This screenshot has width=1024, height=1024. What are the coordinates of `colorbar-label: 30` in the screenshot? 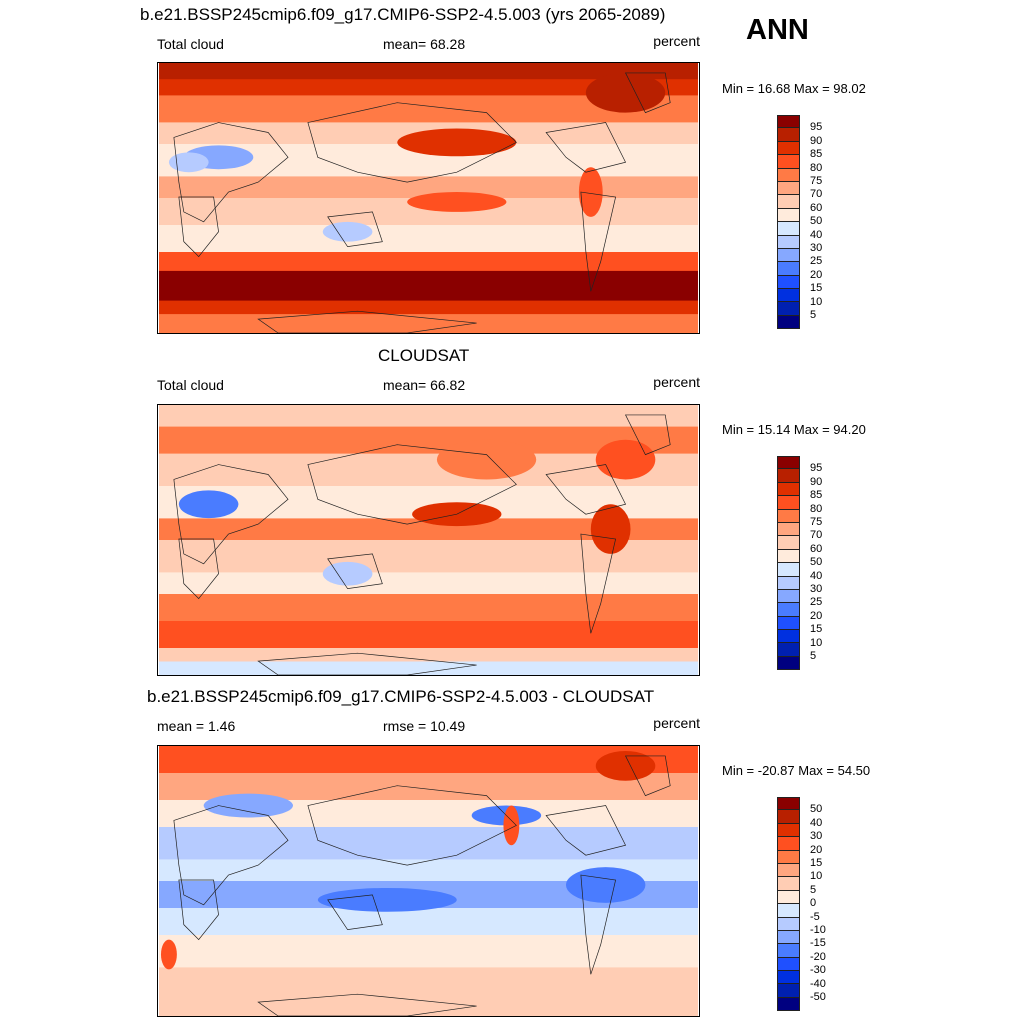 It's located at (816, 589).